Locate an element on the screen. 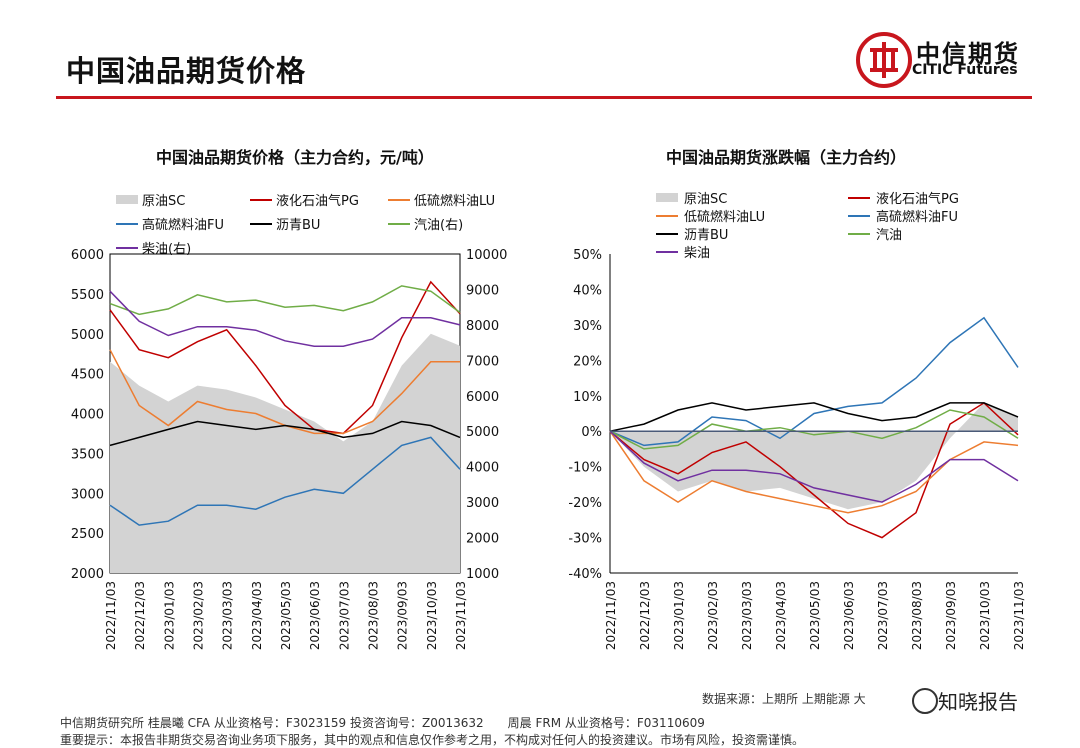  chart1-x-tick-5: 2023/04/03 is located at coordinates (257, 615).